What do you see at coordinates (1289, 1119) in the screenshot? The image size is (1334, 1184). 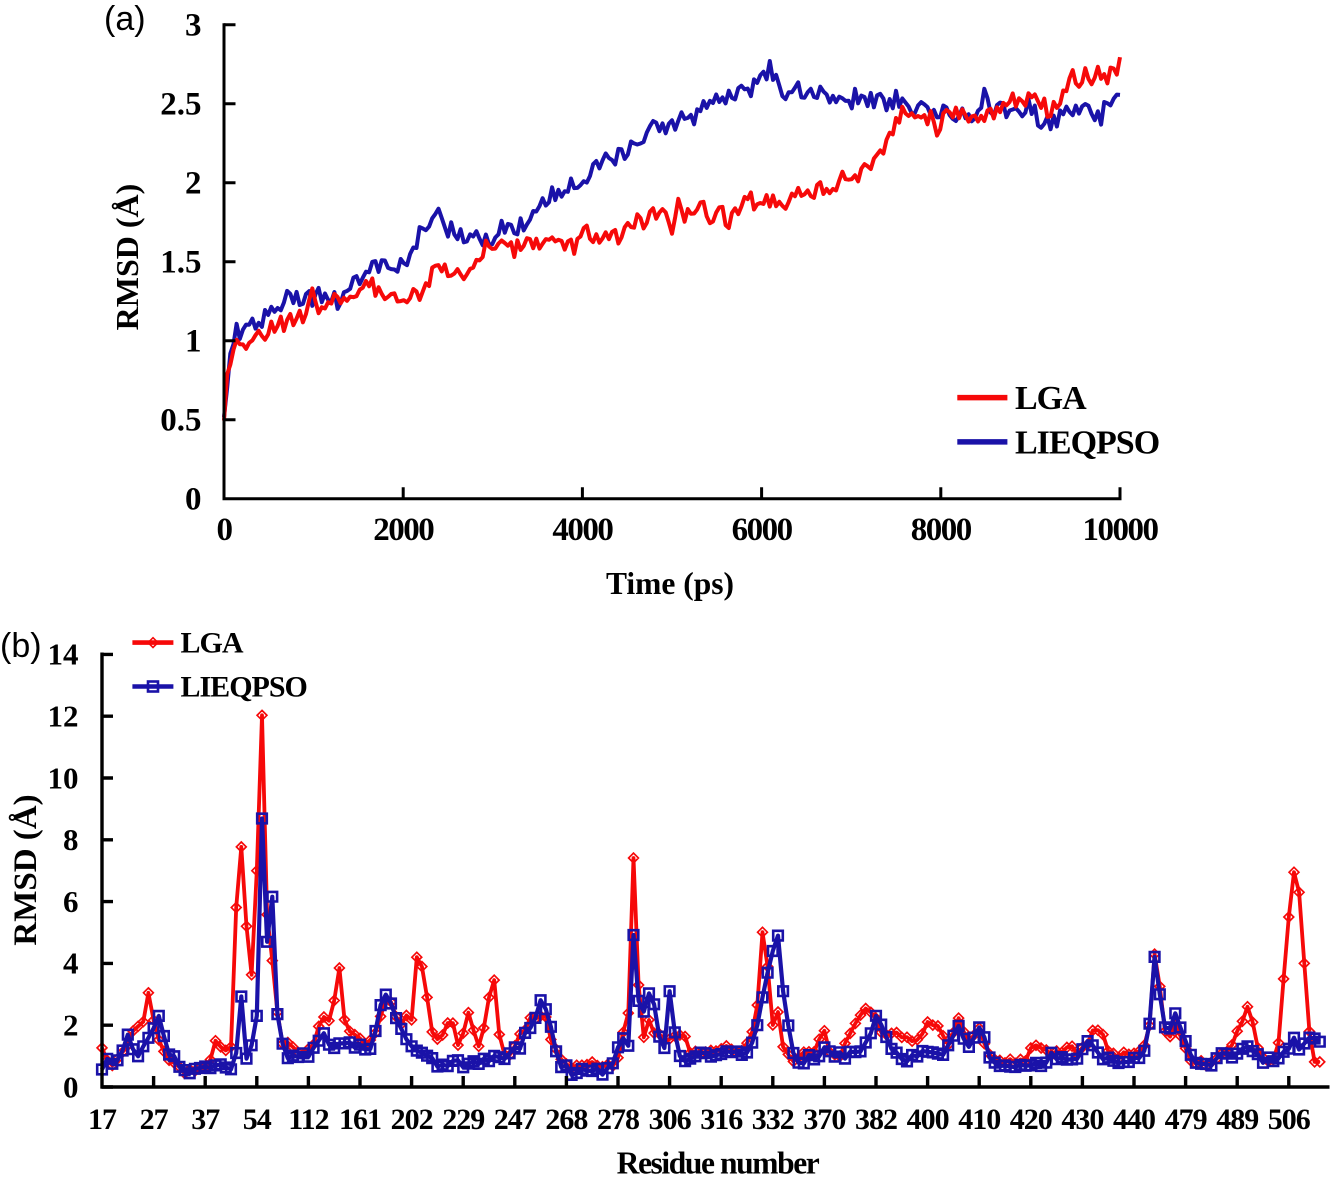 I see `svg-text: 506` at bounding box center [1289, 1119].